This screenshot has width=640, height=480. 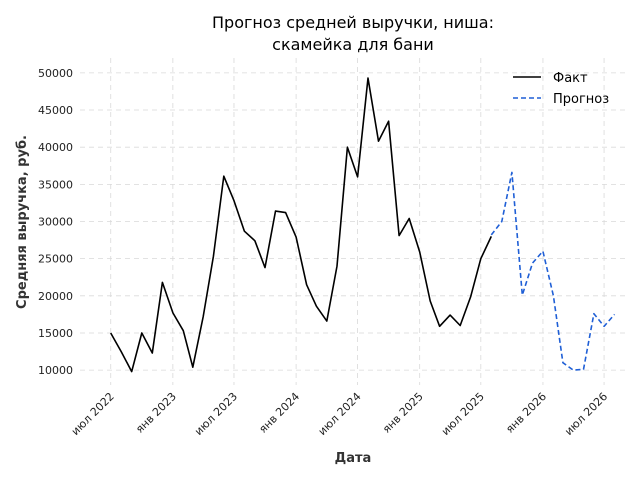 What do you see at coordinates (55, 184) in the screenshot?
I see `y-tick-label: 35000` at bounding box center [55, 184].